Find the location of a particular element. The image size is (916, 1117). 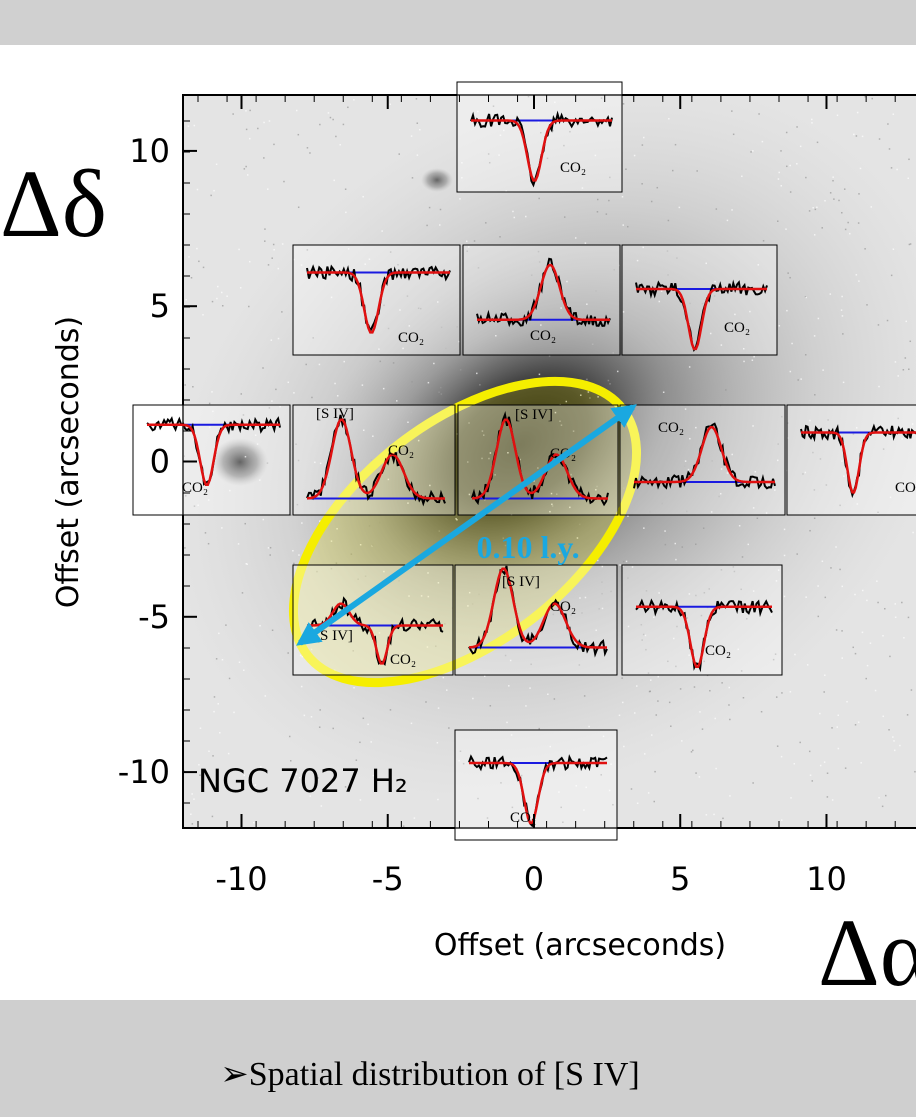

inset: CO₂ is located at coordinates (539, 137).